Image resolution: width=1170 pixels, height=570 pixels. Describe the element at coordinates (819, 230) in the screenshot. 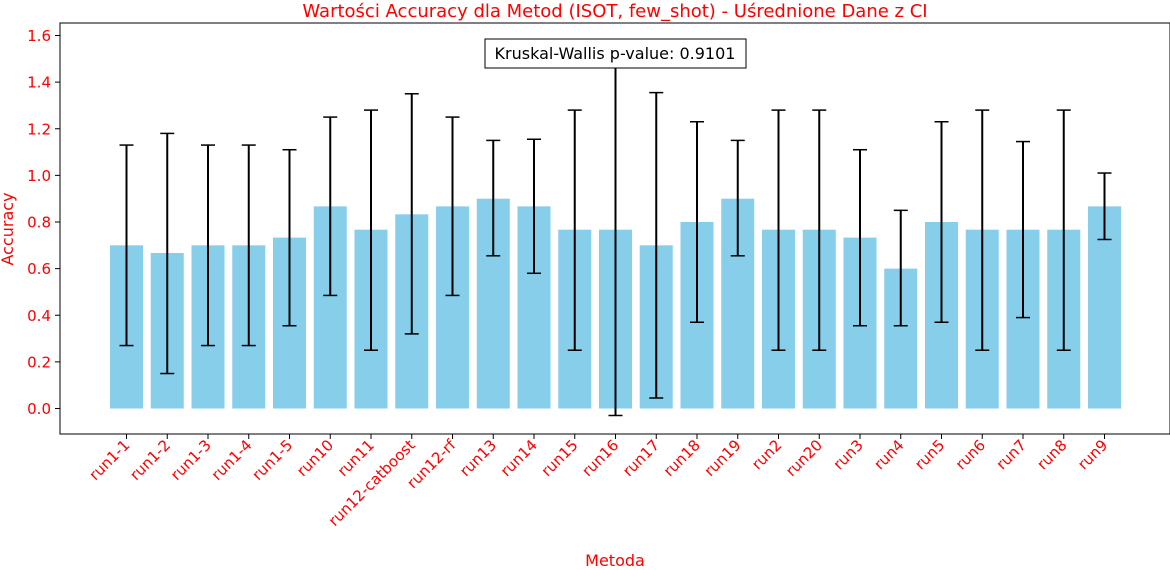

I see `errorbar-run20` at that location.